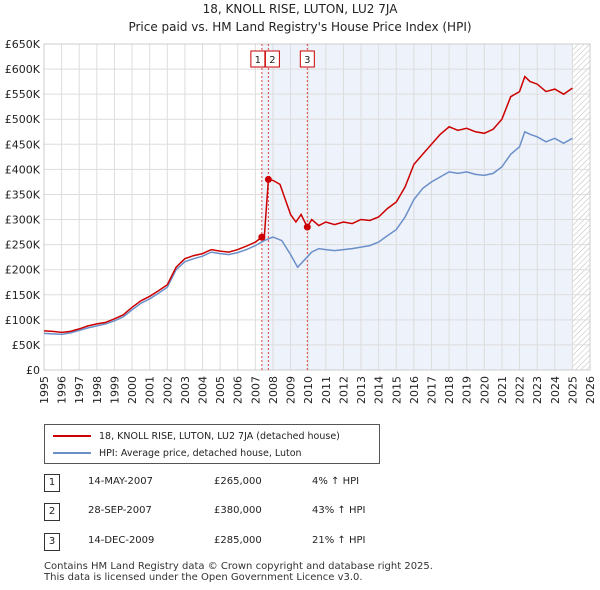 The image size is (600, 590). I want to click on x-tick-label: 2013, so click(361, 390).